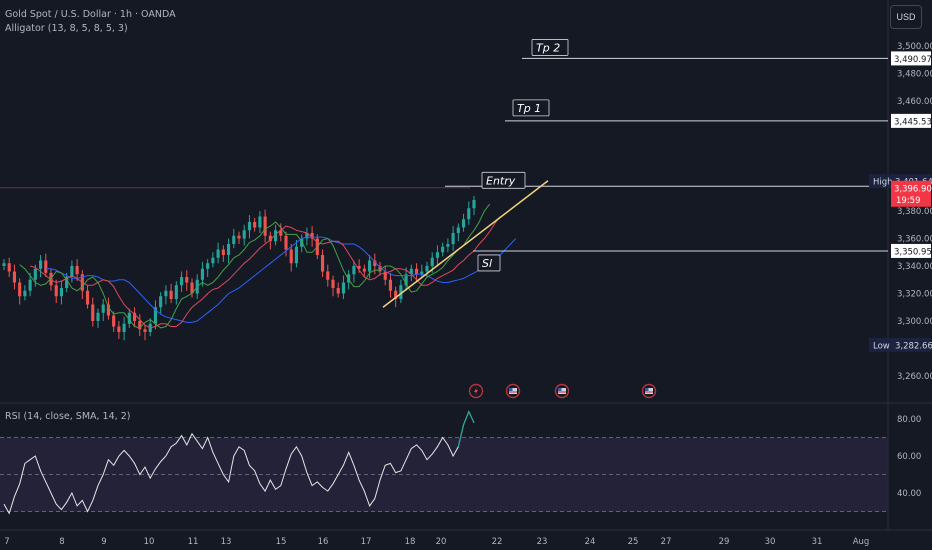  Describe the element at coordinates (911, 120) in the screenshot. I see `level-price-box` at that location.